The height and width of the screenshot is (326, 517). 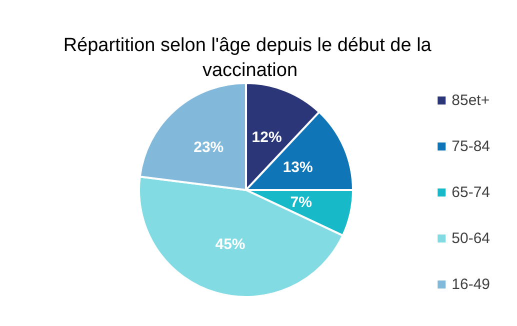 What do you see at coordinates (471, 192) in the screenshot?
I see `legend-label: 65-74` at bounding box center [471, 192].